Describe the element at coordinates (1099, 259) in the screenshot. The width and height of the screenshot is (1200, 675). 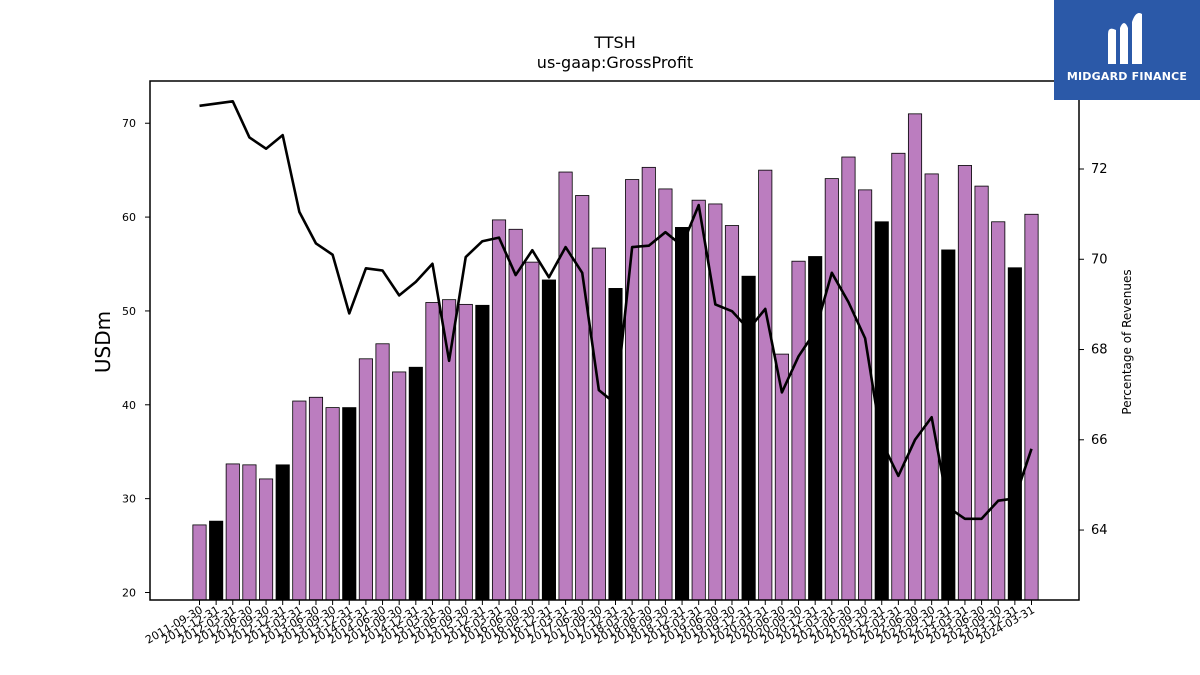
I see `y2-tick-label: 70` at that location.